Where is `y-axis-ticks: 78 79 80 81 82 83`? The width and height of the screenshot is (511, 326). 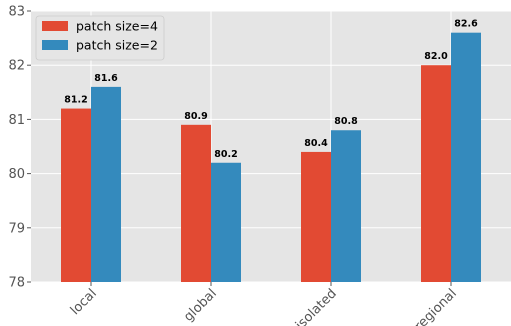 y-axis-ticks: 78 79 80 81 82 83 is located at coordinates (19, 148).